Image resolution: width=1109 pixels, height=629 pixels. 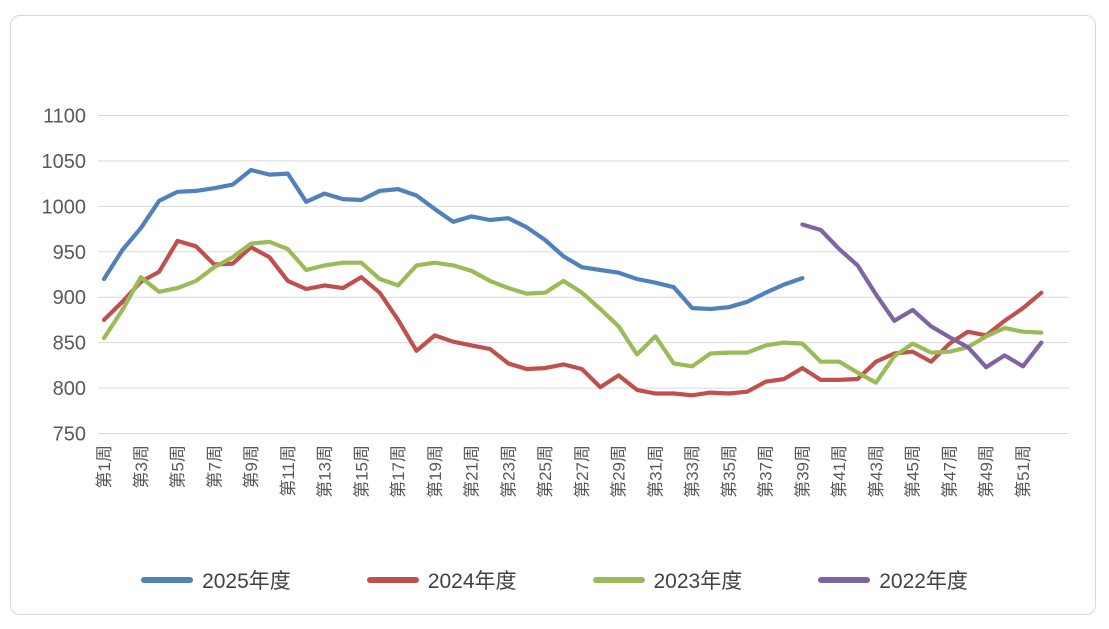 I want to click on y-axis-tick-label: 1100, so click(x=64, y=117).